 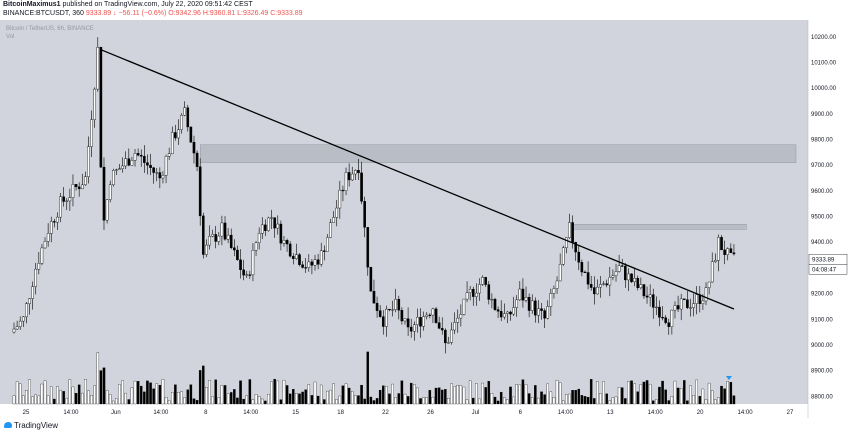 What do you see at coordinates (295, 413) in the screenshot?
I see `time-tick-label: 15` at bounding box center [295, 413].